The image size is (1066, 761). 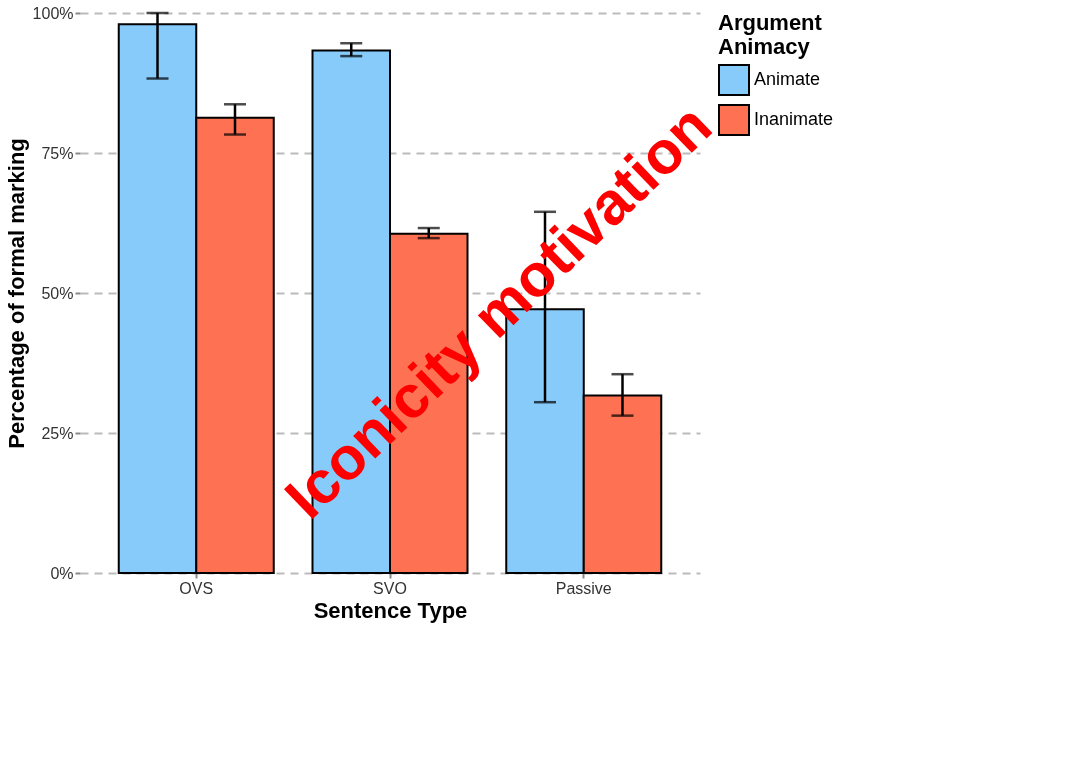 What do you see at coordinates (196, 588) in the screenshot?
I see `x-tick-label: OVS` at bounding box center [196, 588].